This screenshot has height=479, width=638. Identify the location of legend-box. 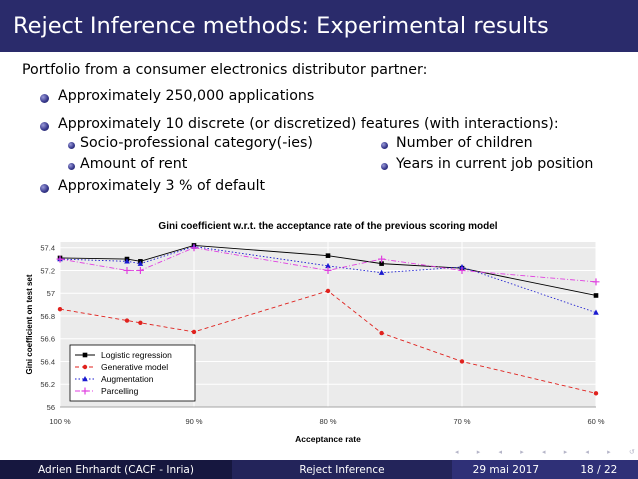
(132, 373).